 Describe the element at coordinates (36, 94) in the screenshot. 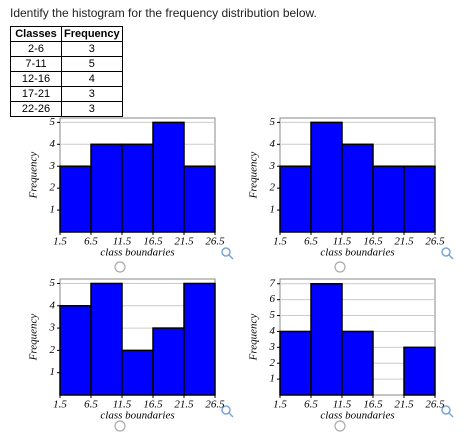

I see `cell: 17-21` at that location.